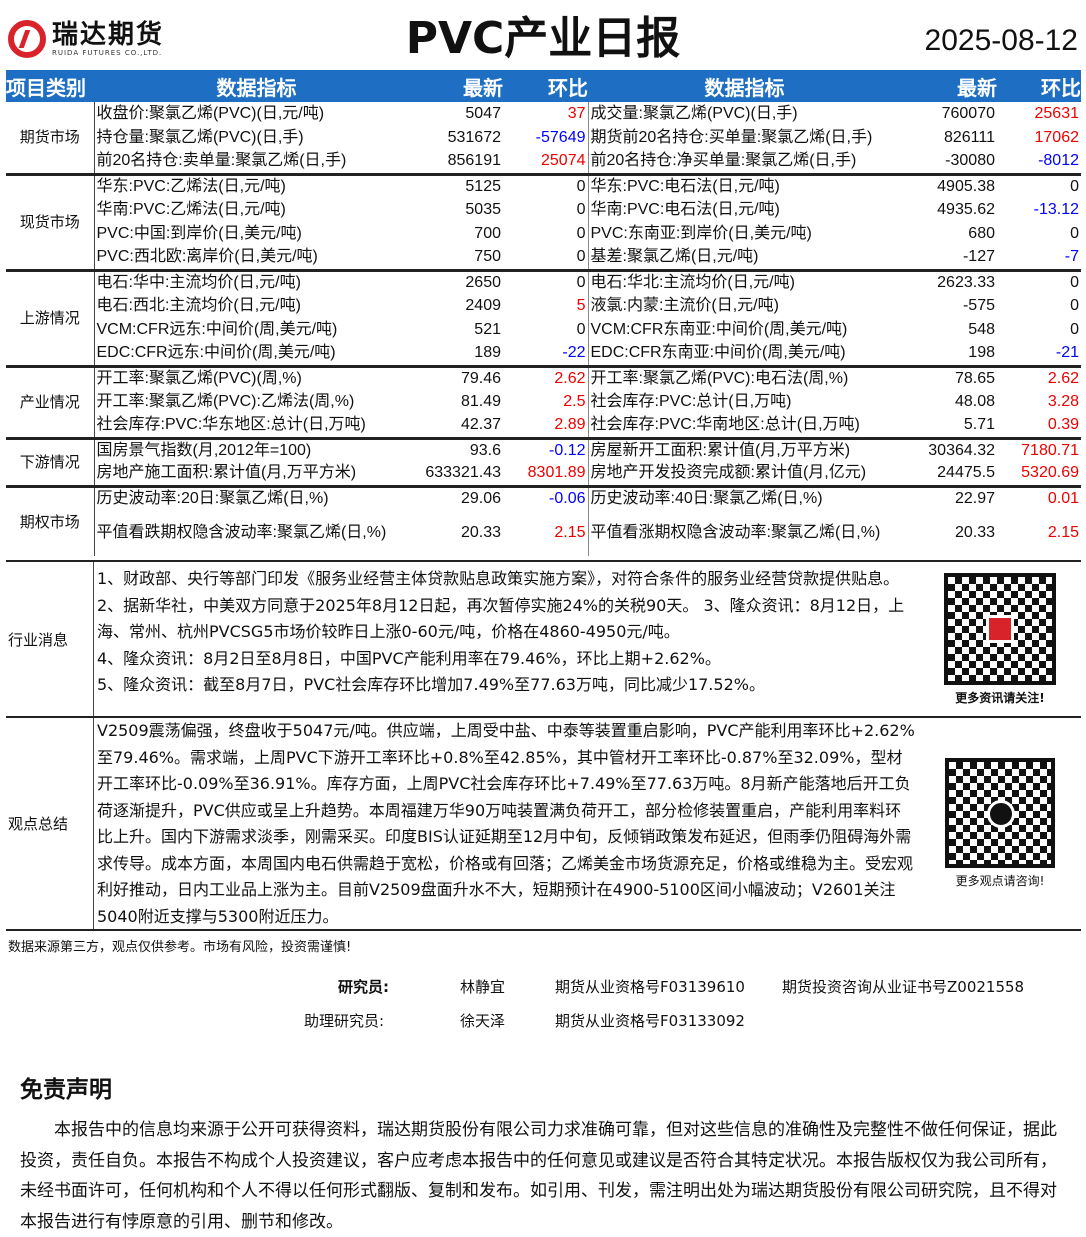  Describe the element at coordinates (1039, 86) in the screenshot. I see `header-change-2: 环比` at that location.